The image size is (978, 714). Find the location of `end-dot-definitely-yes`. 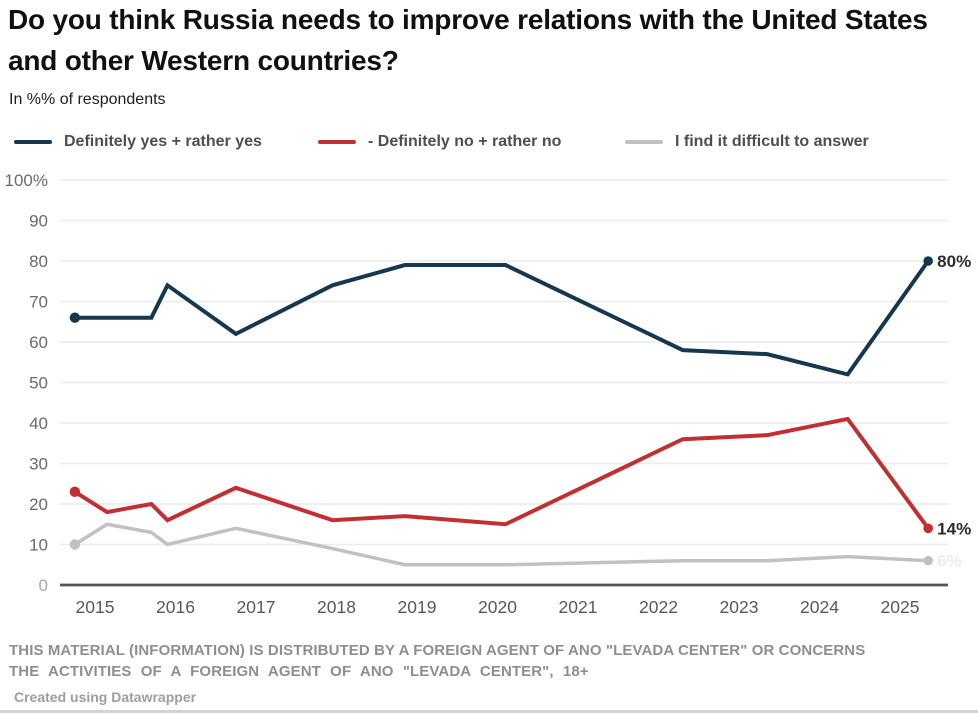

end-dot-definitely-yes is located at coordinates (928, 261).